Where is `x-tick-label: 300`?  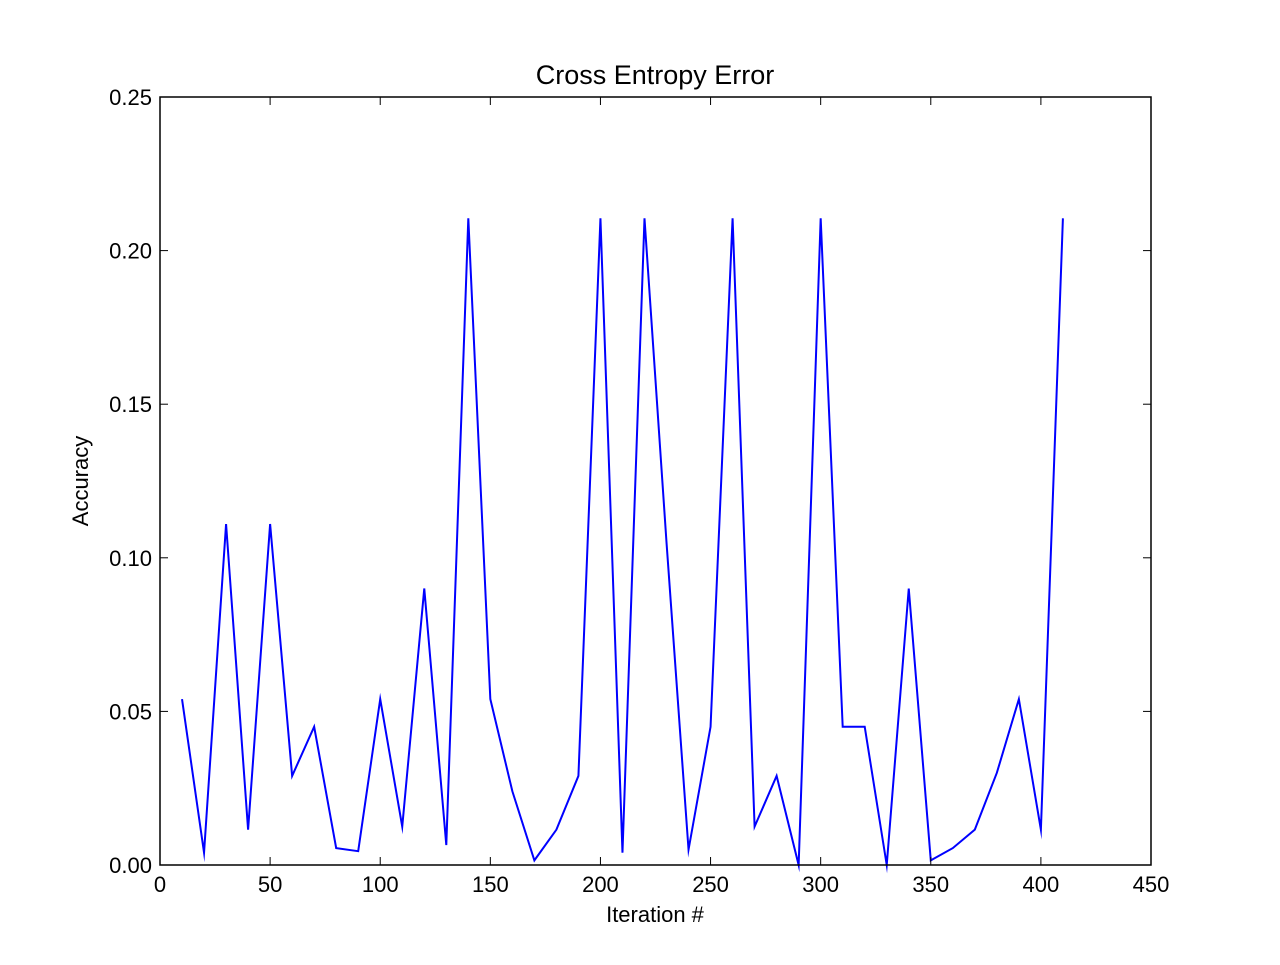
x-tick-label: 300 is located at coordinates (820, 884).